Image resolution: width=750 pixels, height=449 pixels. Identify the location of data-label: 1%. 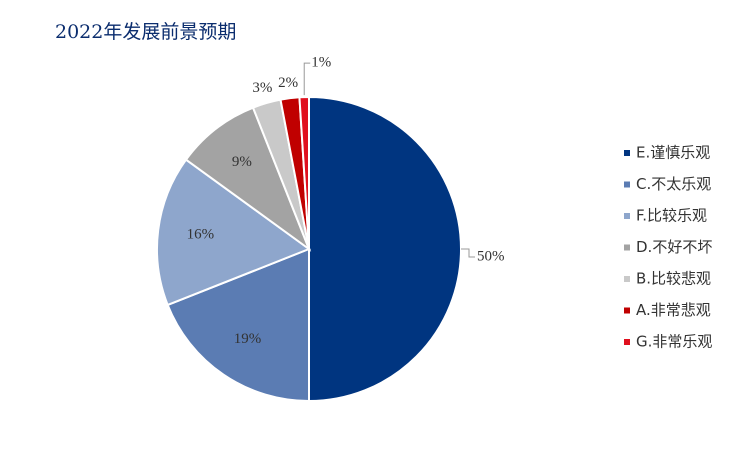
(321, 63).